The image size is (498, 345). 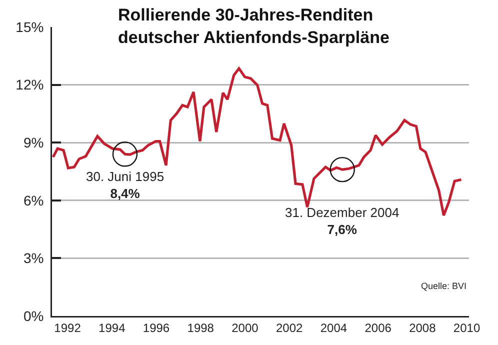 I want to click on y-tick-label: 6%, so click(x=33, y=200).